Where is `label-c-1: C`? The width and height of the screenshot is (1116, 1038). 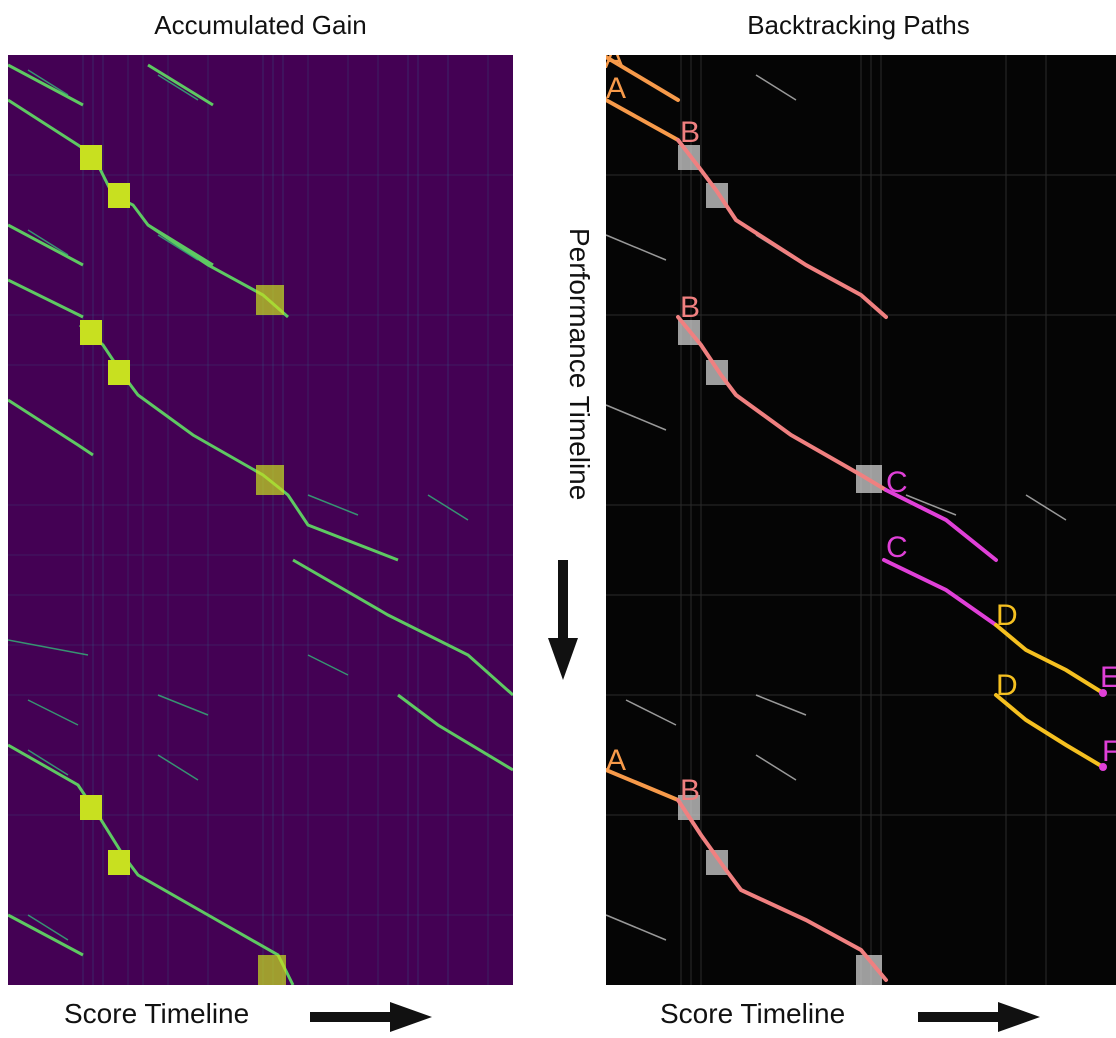
label-c-1: C is located at coordinates (897, 482).